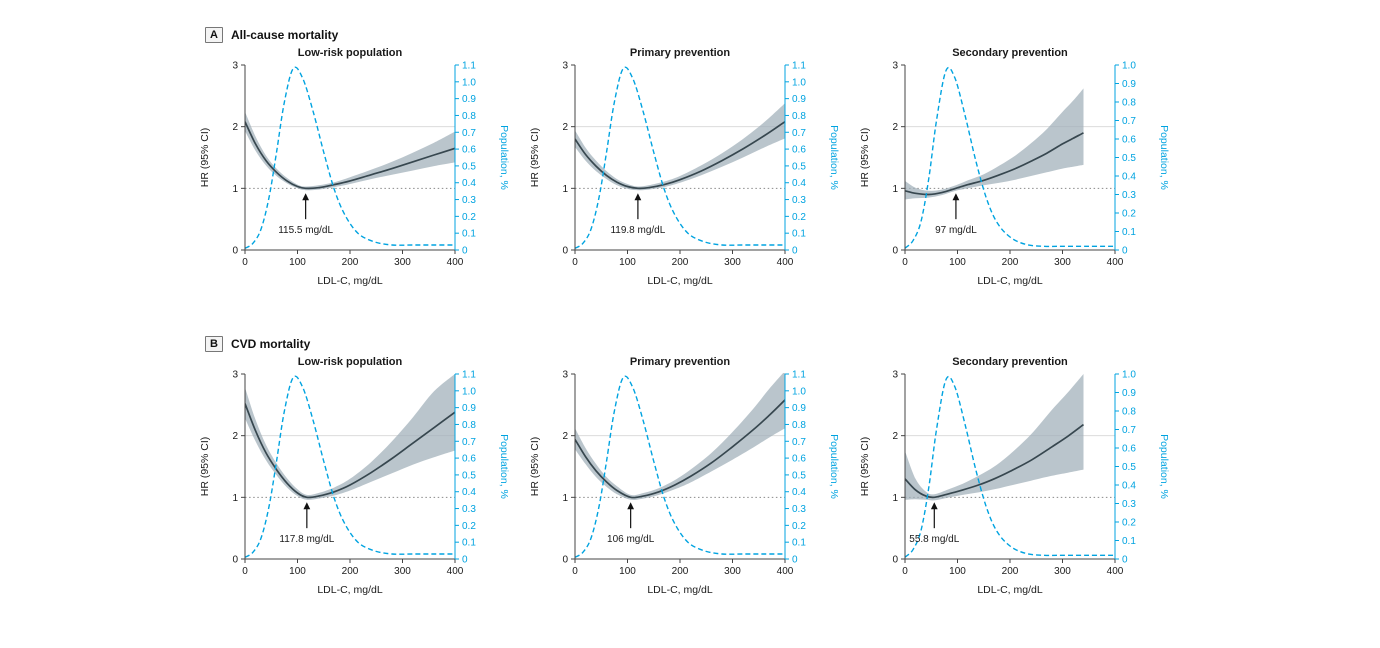  What do you see at coordinates (695, 344) in the screenshot?
I see `panel-b-header: B CVD mortality` at bounding box center [695, 344].